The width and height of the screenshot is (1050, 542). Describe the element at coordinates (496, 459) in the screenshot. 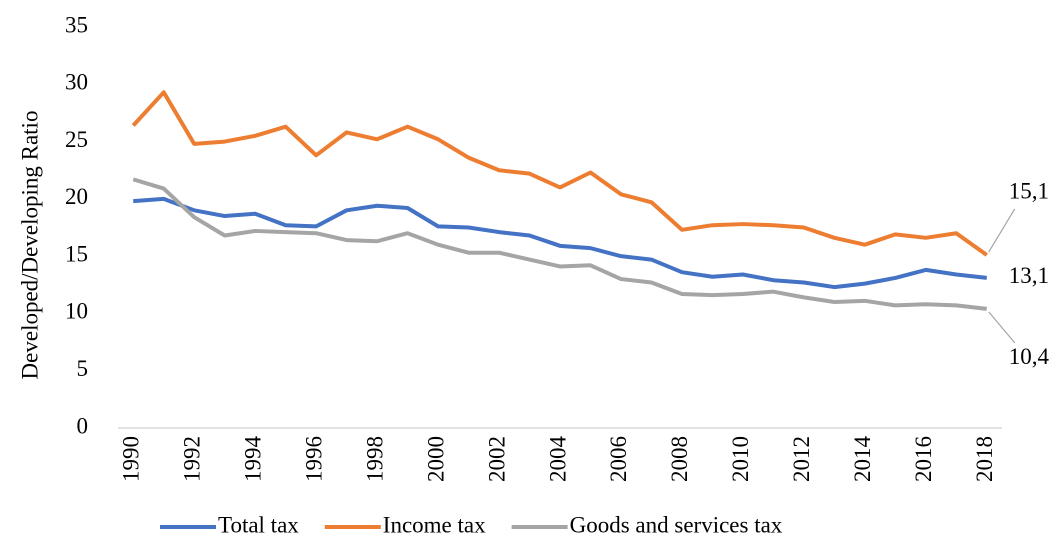

I see `x-tick-label: 2002` at that location.